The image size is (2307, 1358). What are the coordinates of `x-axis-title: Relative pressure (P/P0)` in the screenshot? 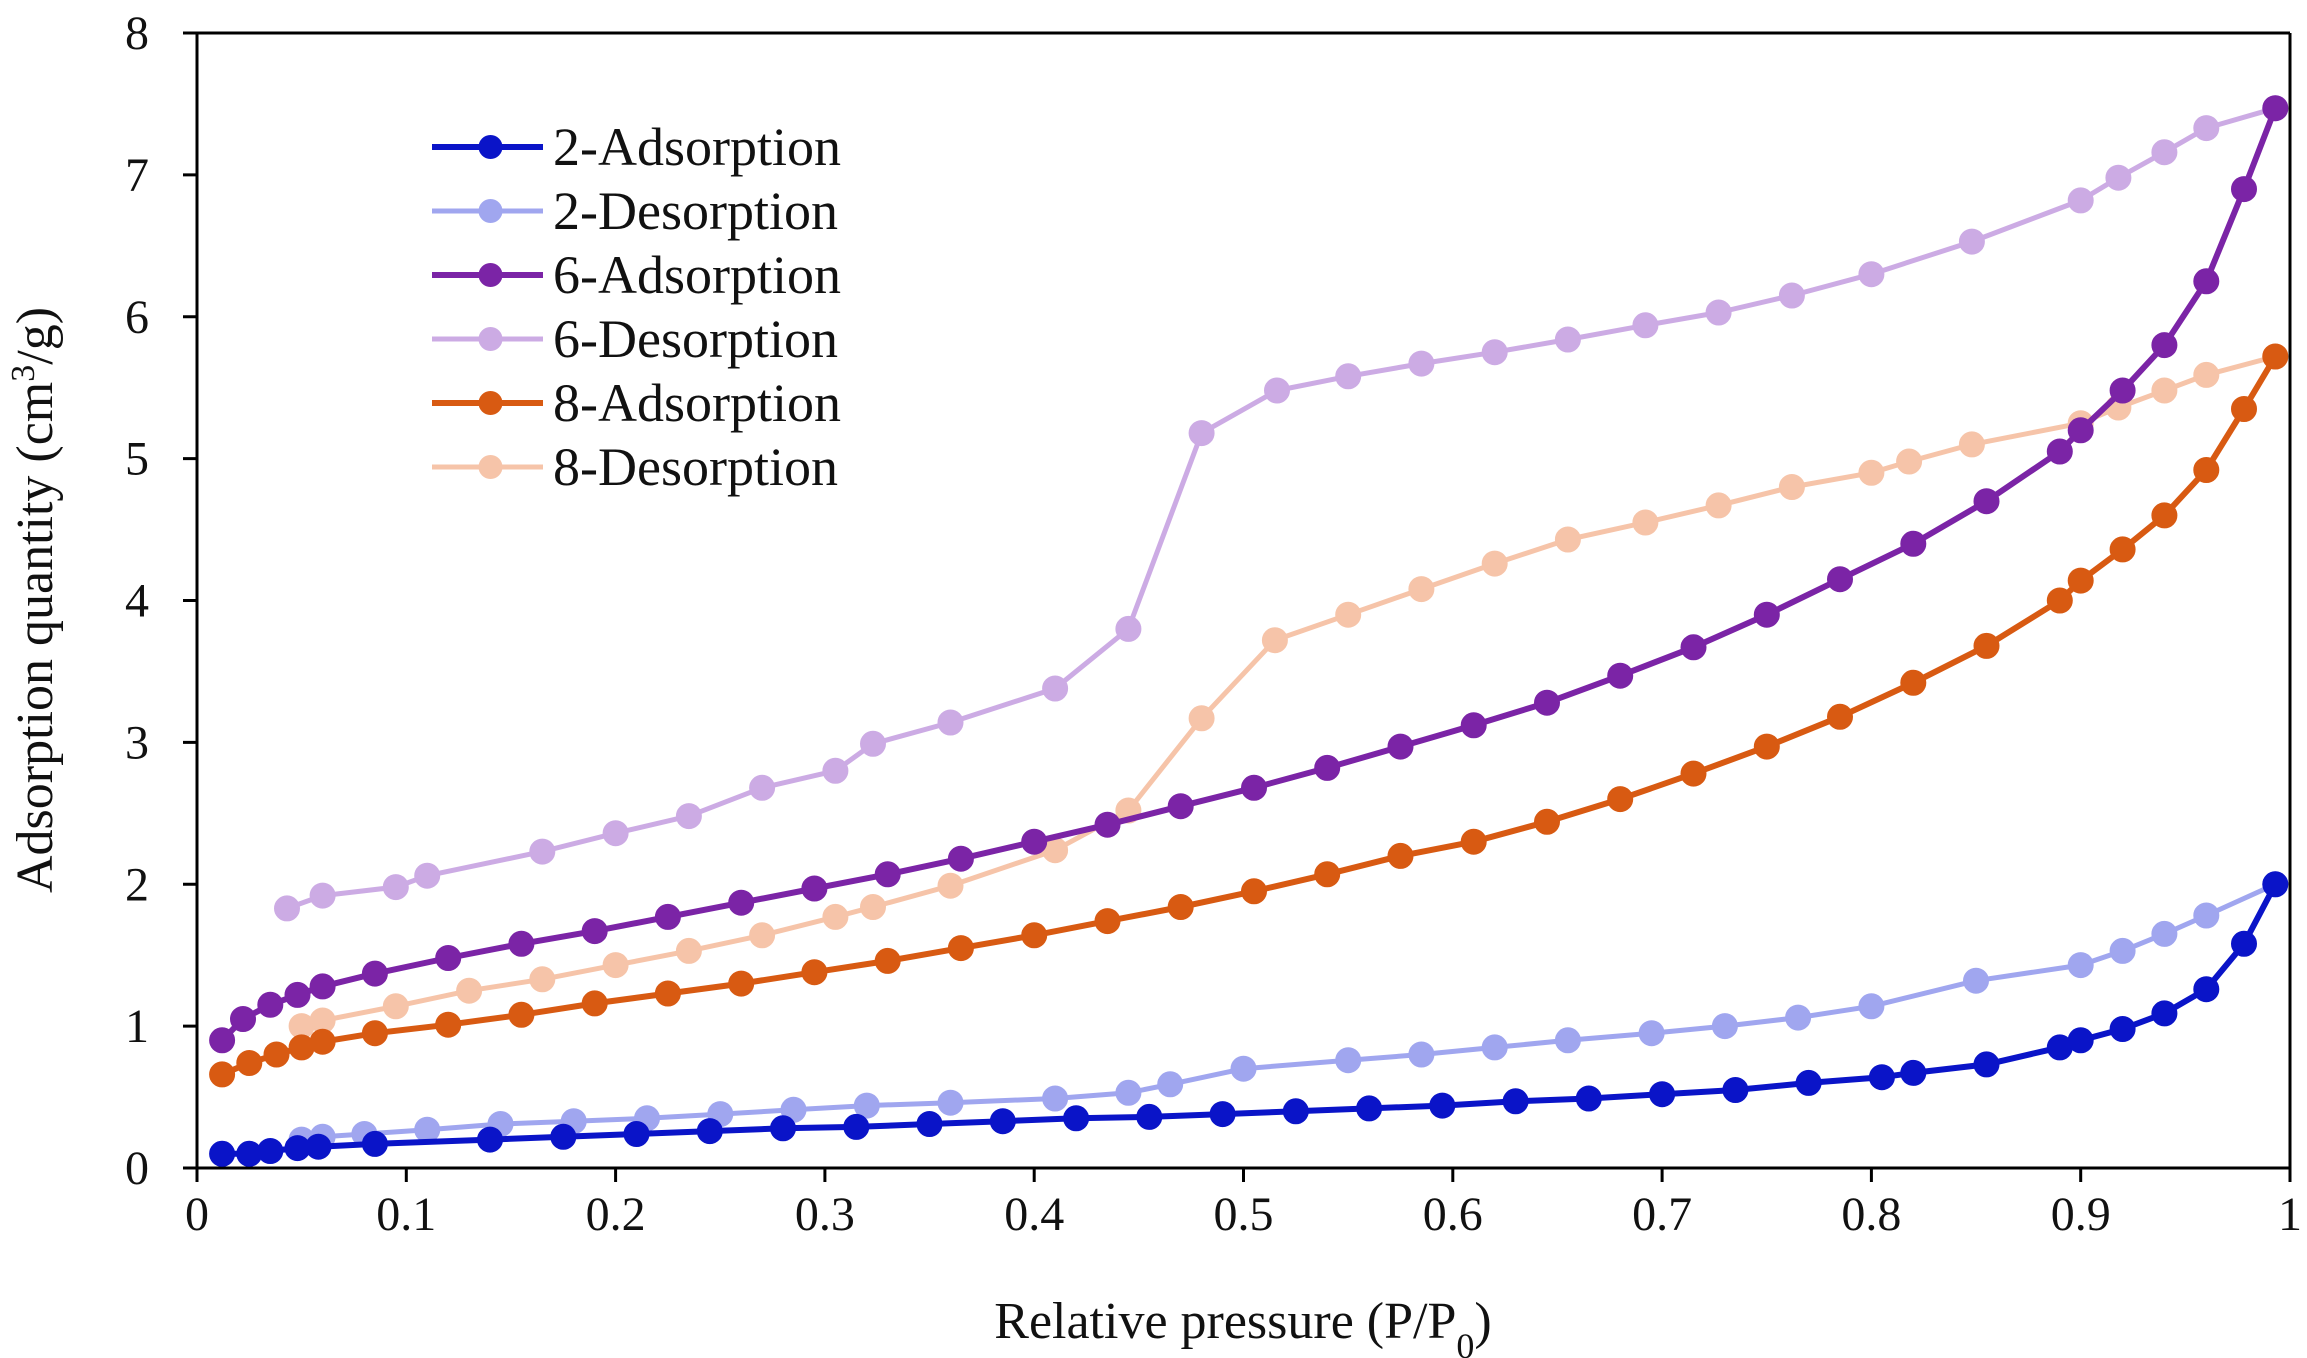 It's located at (1242, 1325).